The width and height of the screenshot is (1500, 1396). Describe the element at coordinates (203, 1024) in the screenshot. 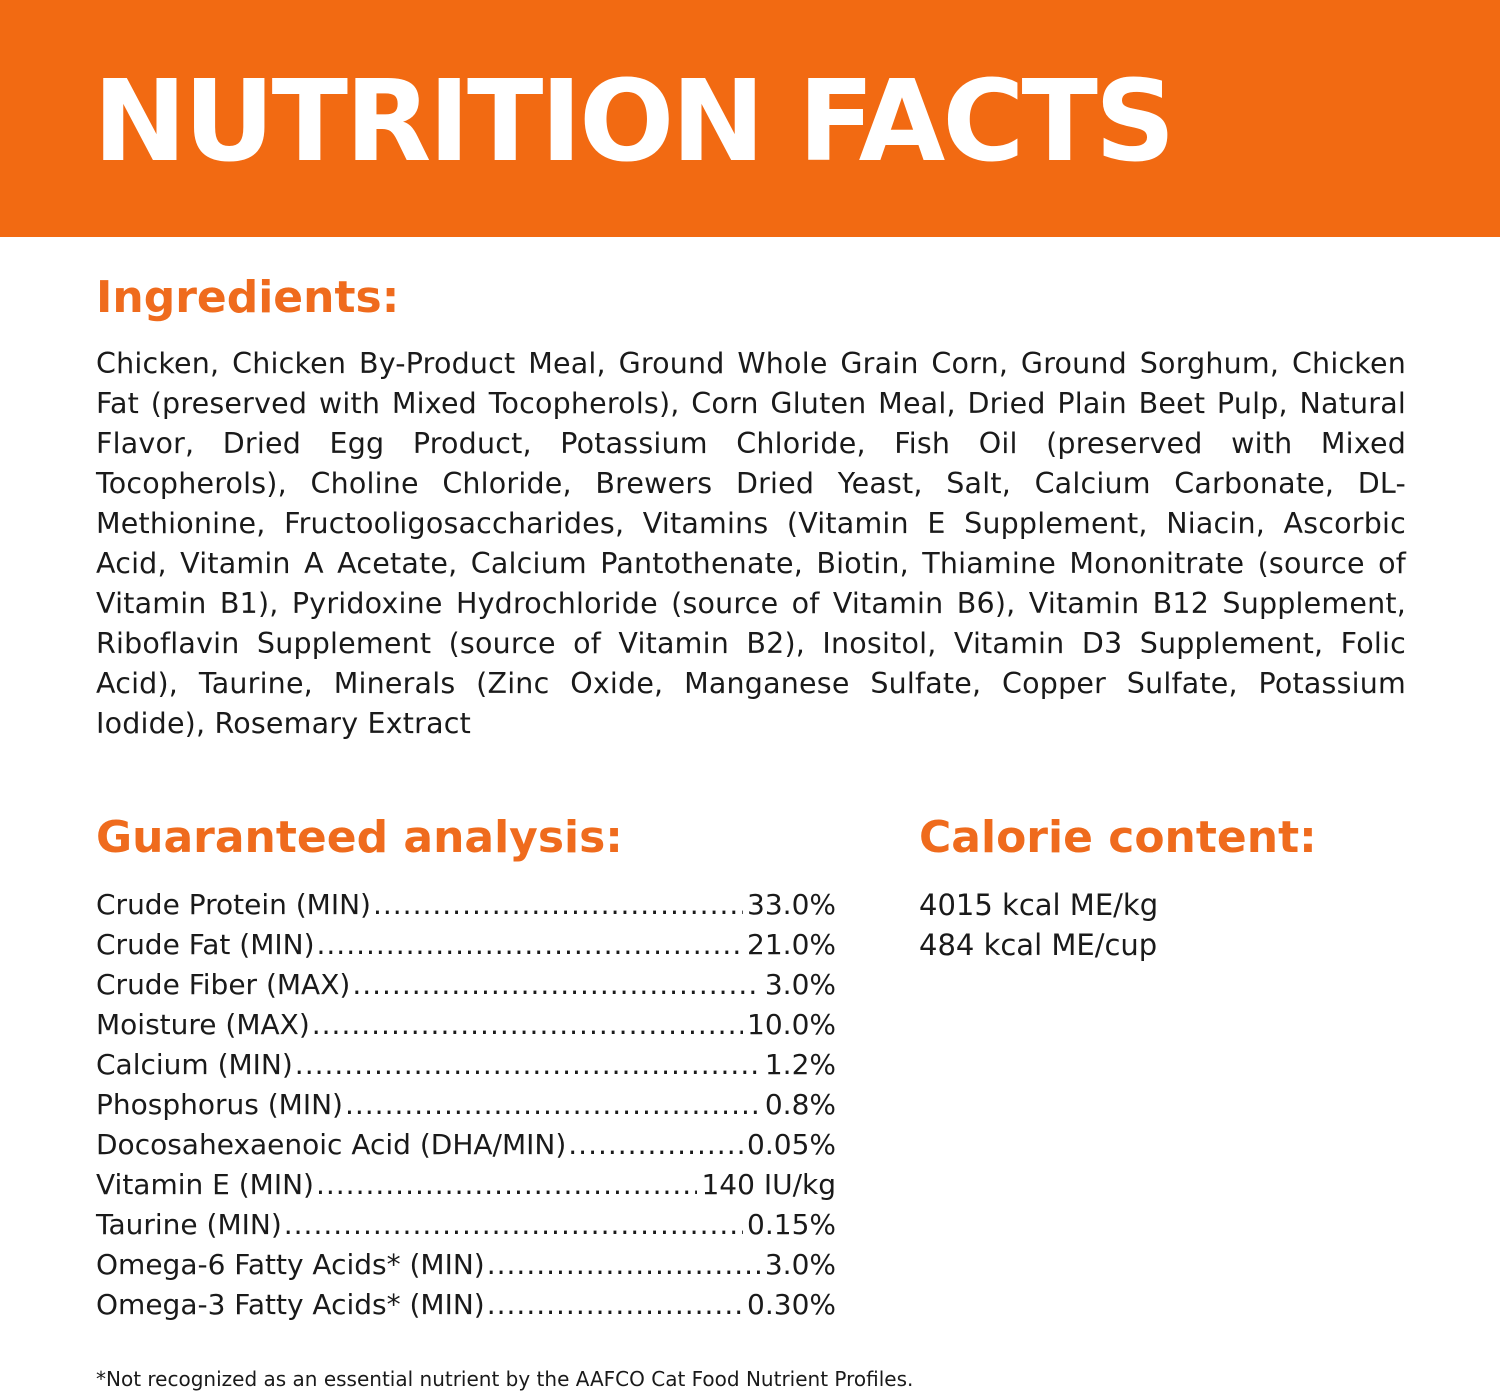

I see `analysis-row-name: Moisture (MAX)` at that location.